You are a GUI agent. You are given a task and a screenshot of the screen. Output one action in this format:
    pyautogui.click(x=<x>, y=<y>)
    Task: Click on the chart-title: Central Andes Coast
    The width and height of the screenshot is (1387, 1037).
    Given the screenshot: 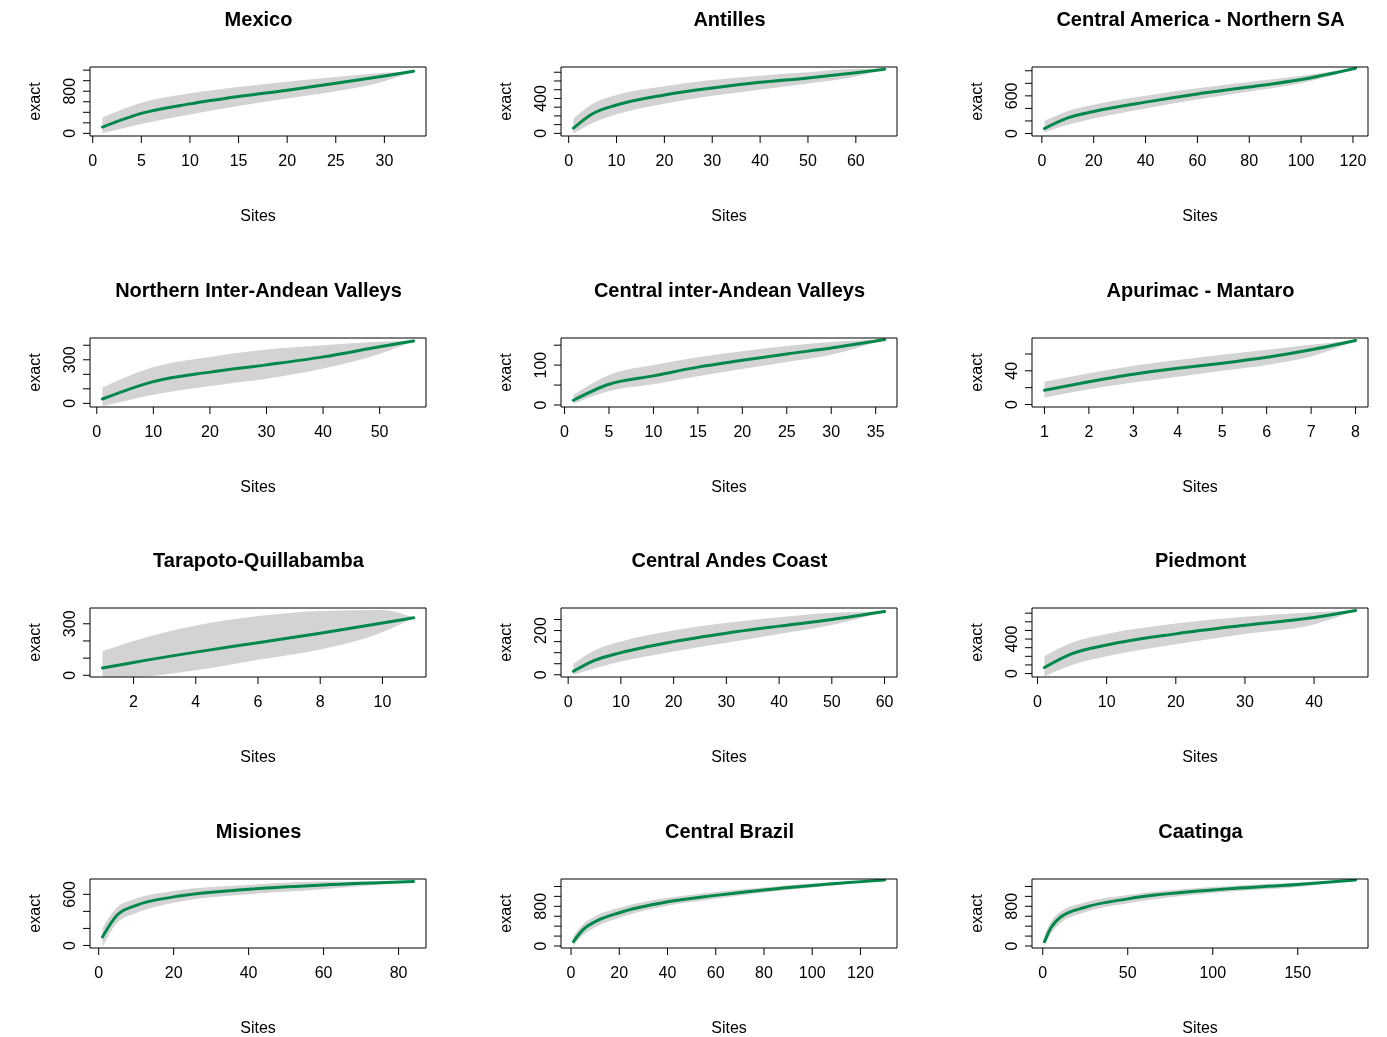 What is the action you would take?
    pyautogui.click(x=729, y=560)
    